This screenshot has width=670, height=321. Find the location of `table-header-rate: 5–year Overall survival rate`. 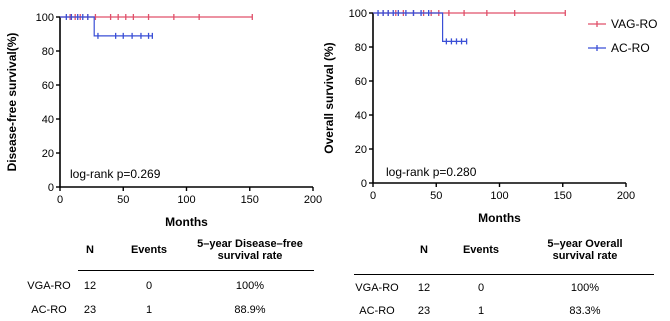

table-header-rate: 5–year Overall survival rate is located at coordinates (585, 250).